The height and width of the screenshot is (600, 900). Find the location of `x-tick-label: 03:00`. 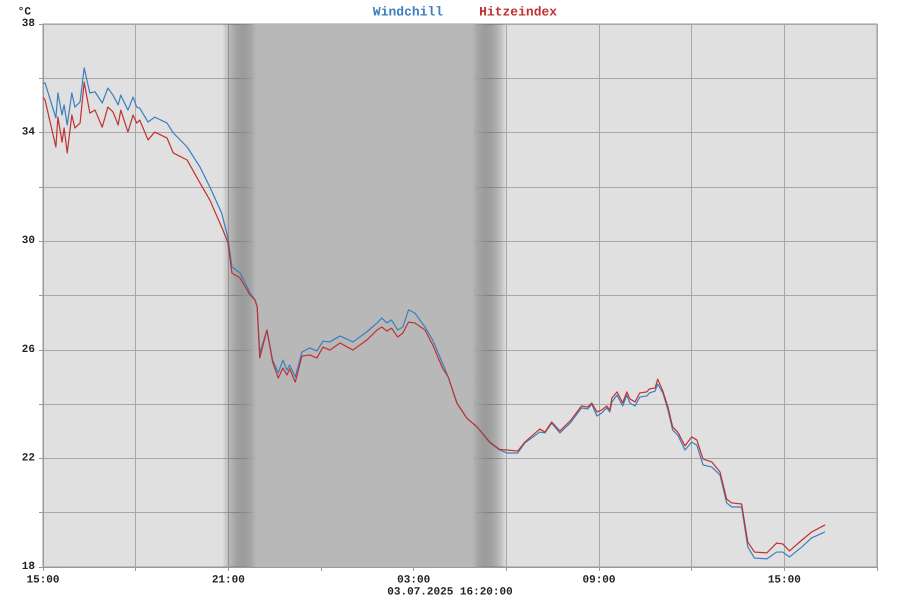

x-tick-label: 03:00 is located at coordinates (413, 580).